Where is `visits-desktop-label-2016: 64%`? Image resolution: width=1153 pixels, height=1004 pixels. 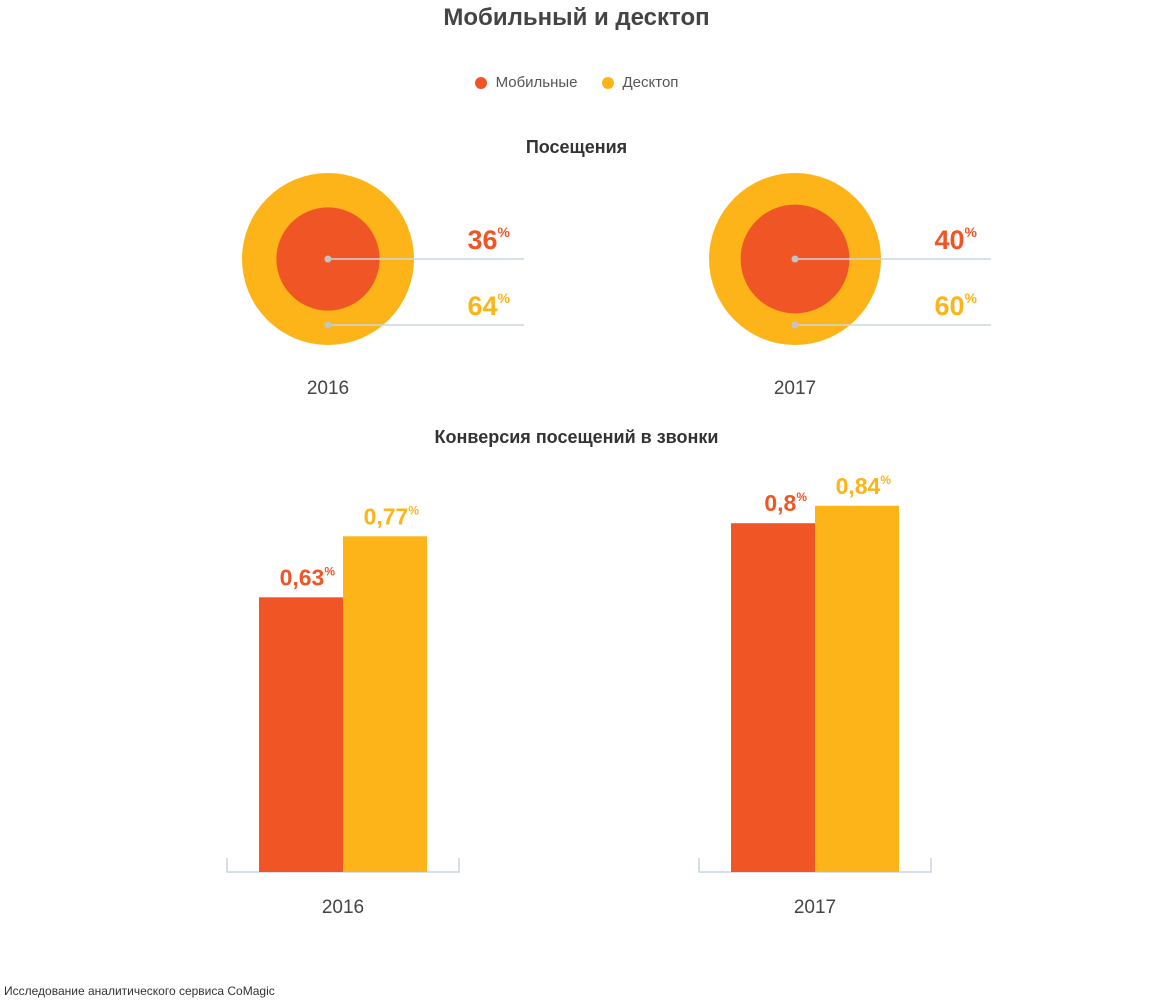 visits-desktop-label-2016: 64% is located at coordinates (489, 305).